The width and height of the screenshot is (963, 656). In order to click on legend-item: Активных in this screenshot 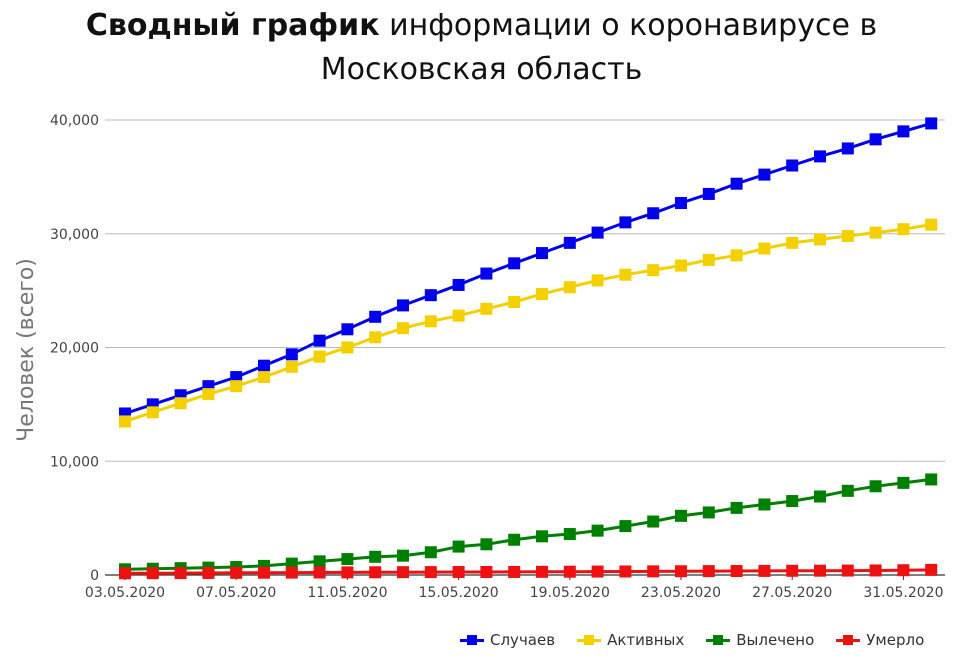, I will do `click(630, 640)`.